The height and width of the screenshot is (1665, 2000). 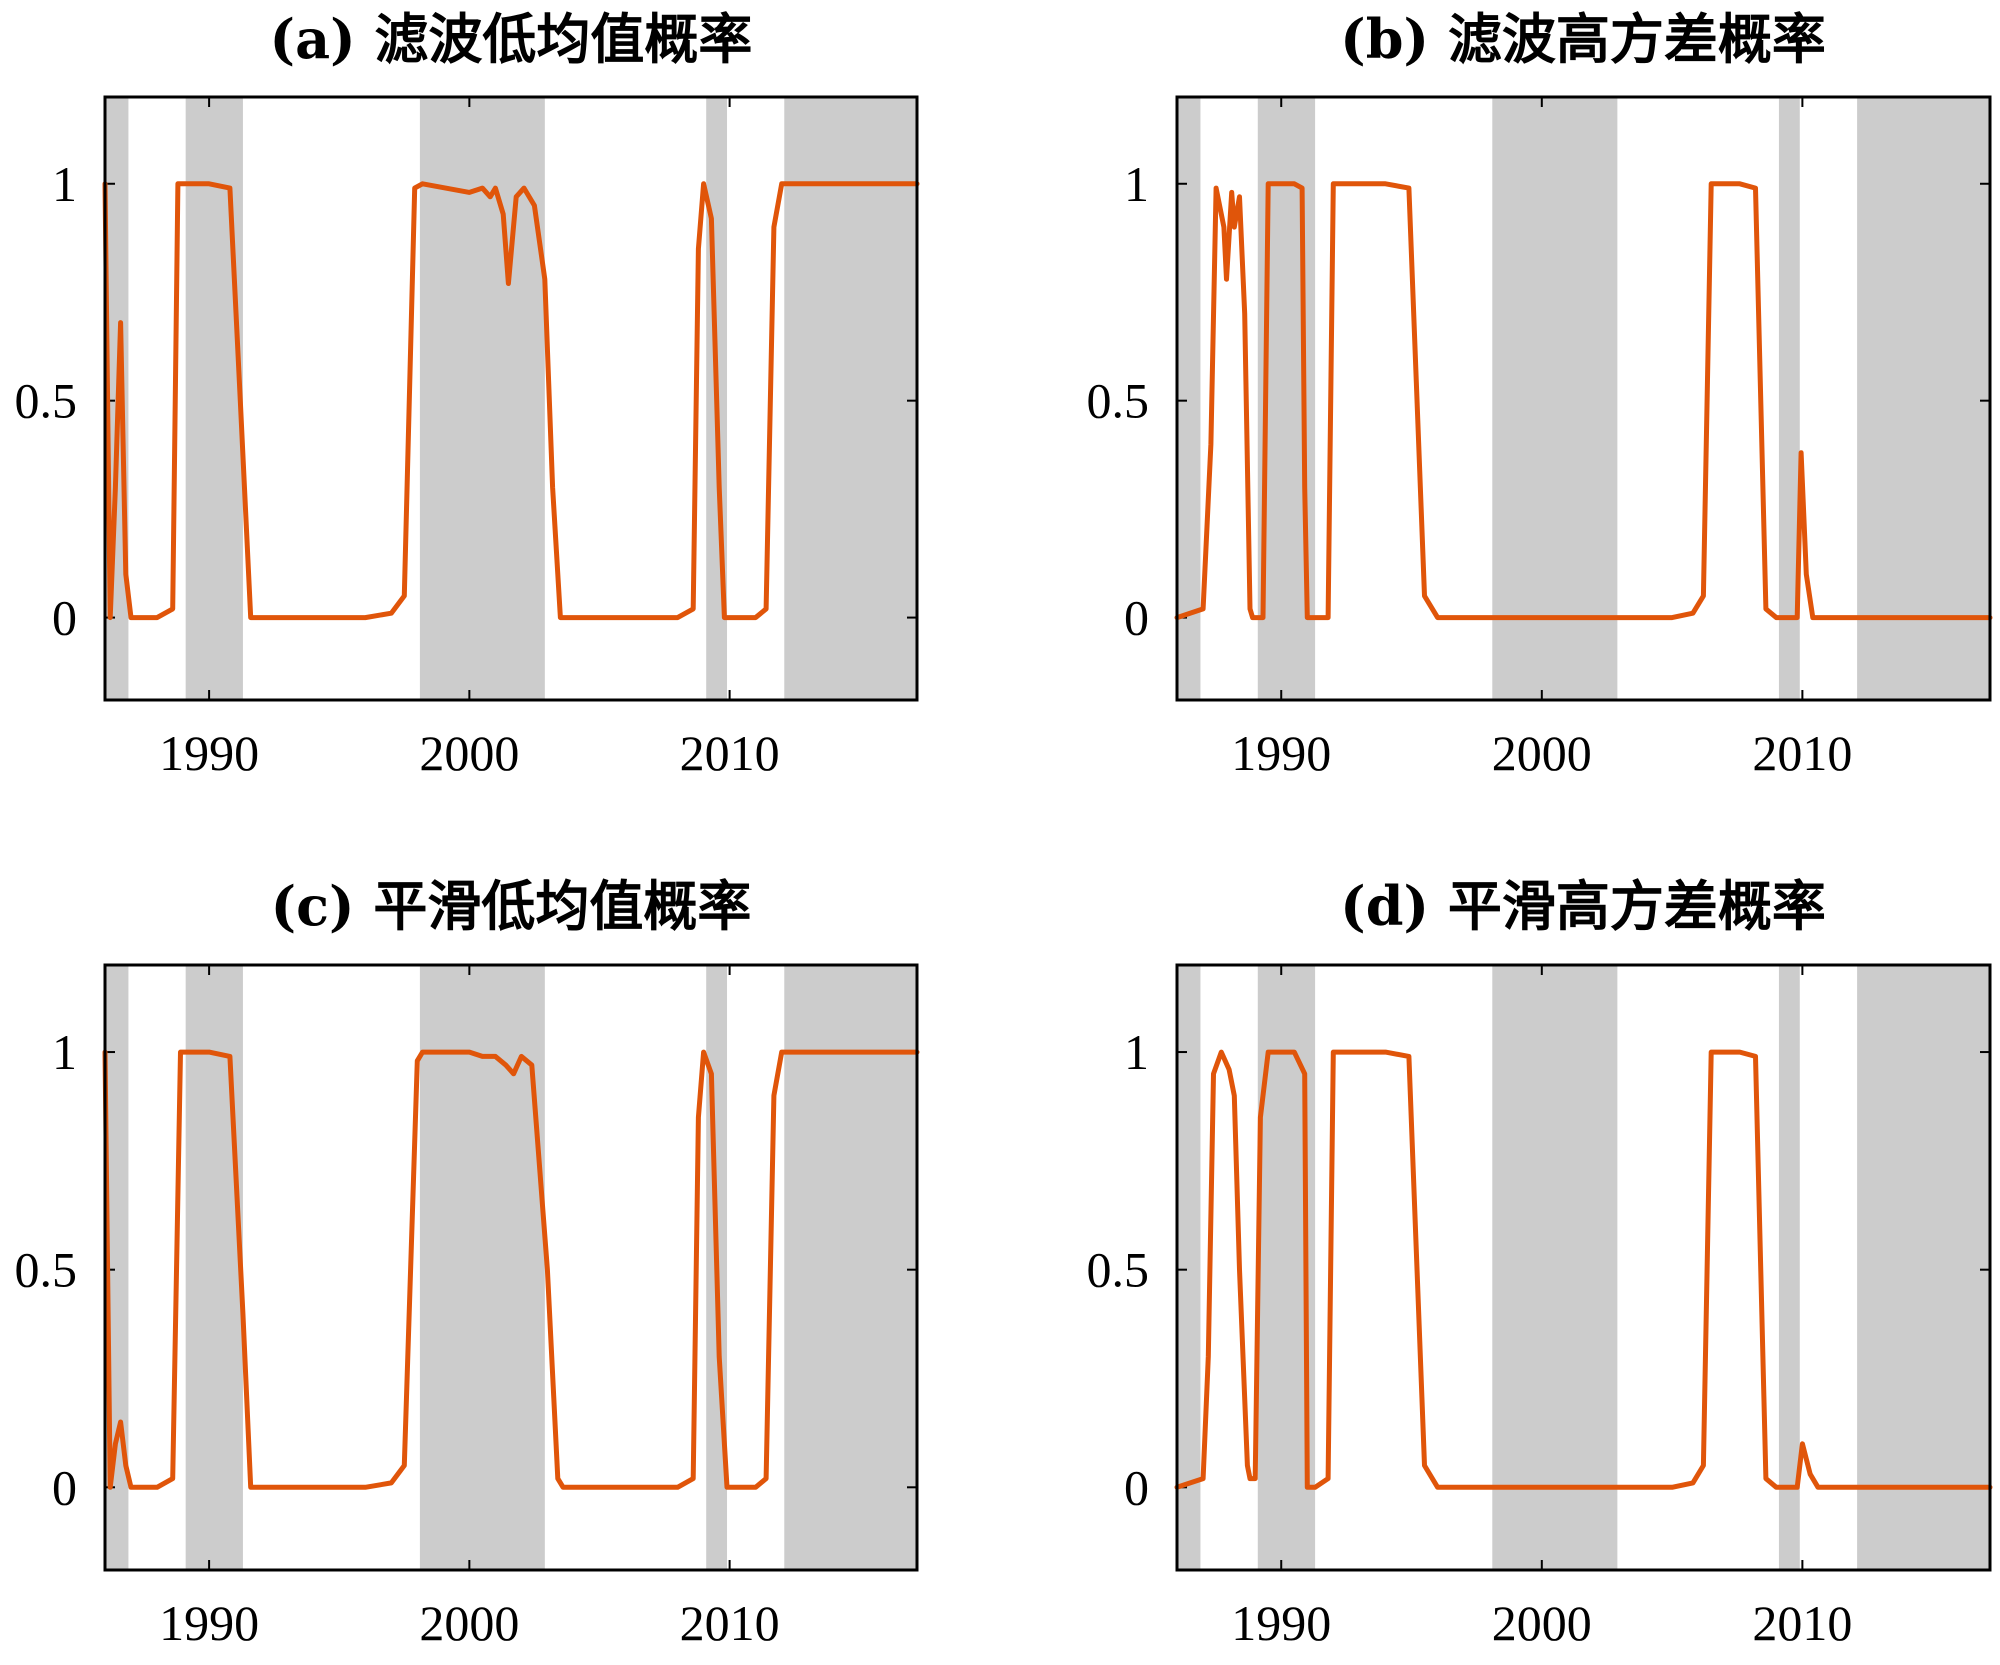 I want to click on y-tick-label-a-0: 0, so click(x=64, y=618).